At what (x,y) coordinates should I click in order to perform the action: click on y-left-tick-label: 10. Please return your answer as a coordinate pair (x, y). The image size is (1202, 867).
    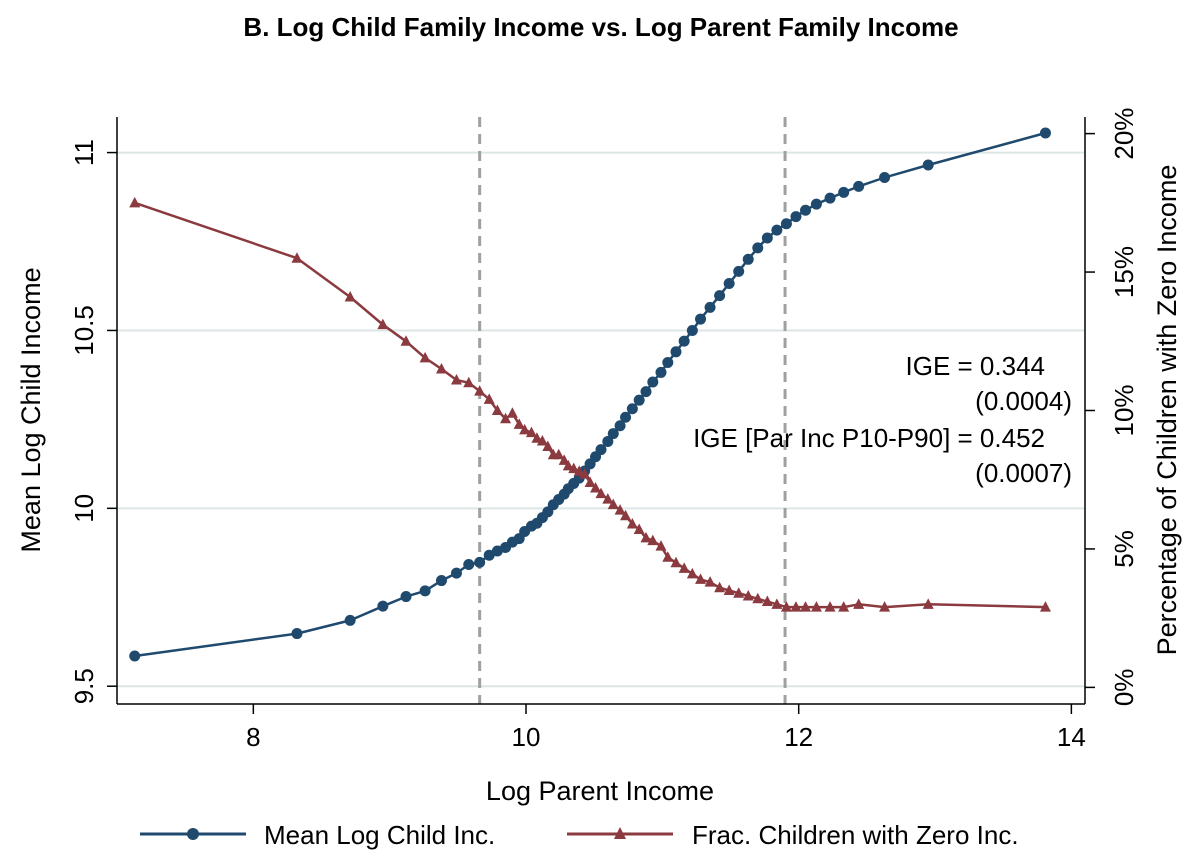
    Looking at the image, I should click on (84, 508).